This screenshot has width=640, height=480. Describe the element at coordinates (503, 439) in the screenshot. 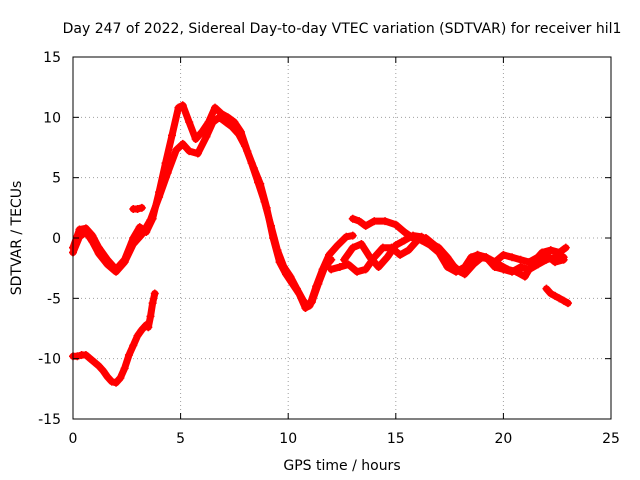

I see `x-tick-label: 20` at that location.